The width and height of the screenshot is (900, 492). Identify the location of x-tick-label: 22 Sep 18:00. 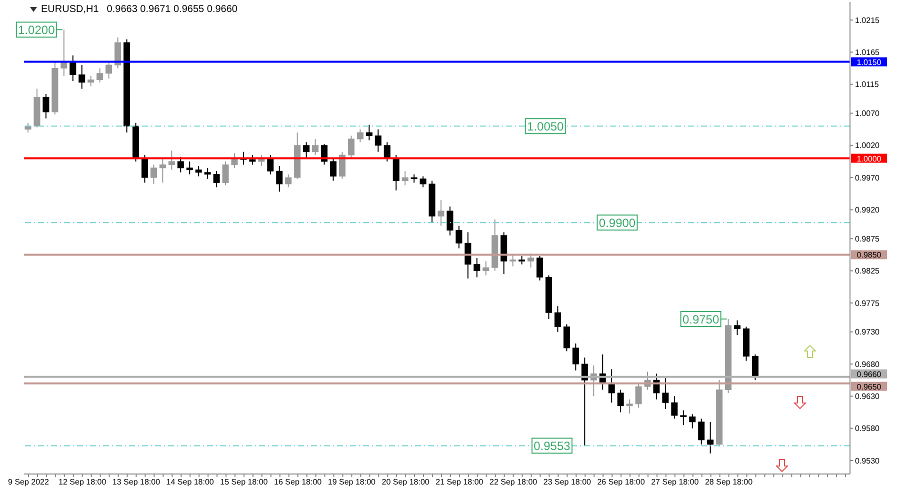
(514, 482).